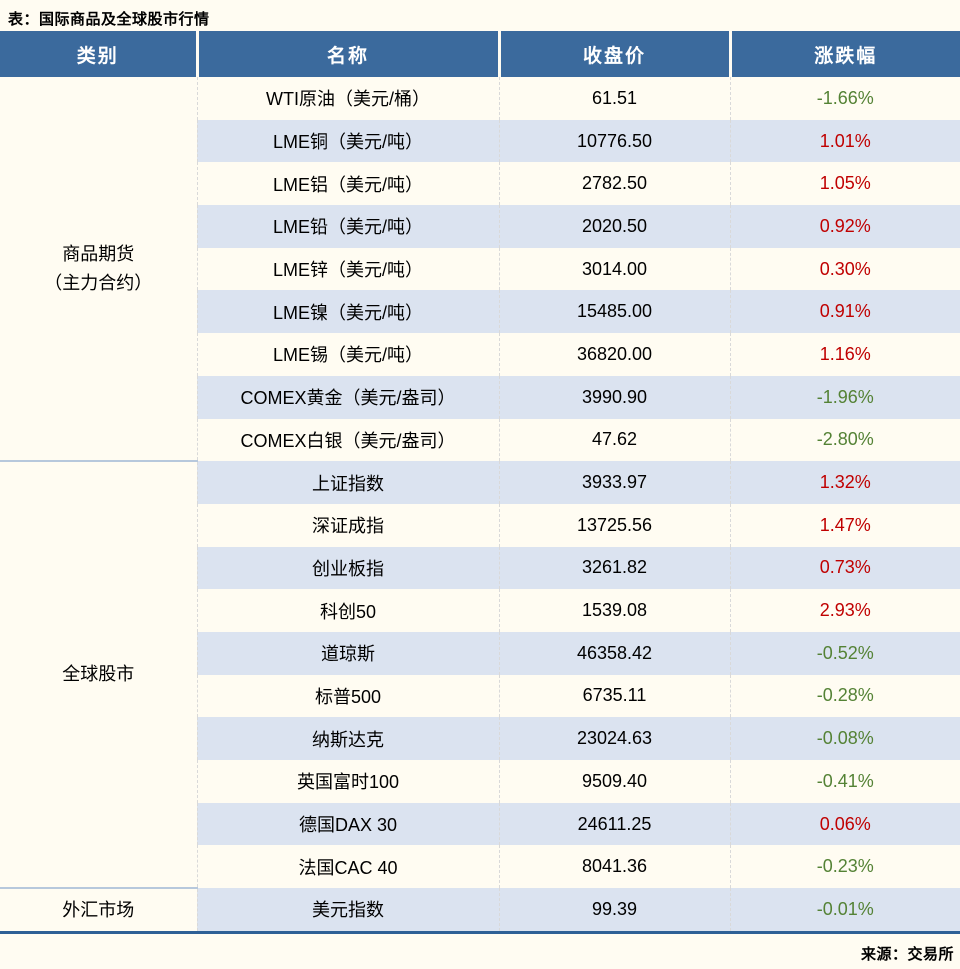 The image size is (960, 969). I want to click on table-title: 表：国际商品及全球股市行情, so click(109, 19).